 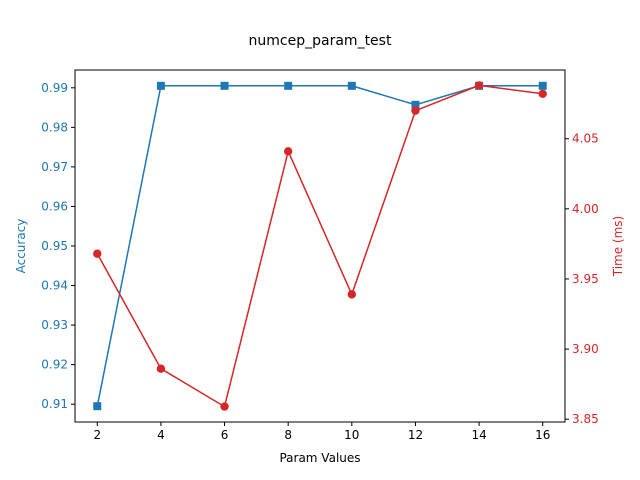 What do you see at coordinates (21, 246) in the screenshot?
I see `y-left-axis-label: Accuracy` at bounding box center [21, 246].